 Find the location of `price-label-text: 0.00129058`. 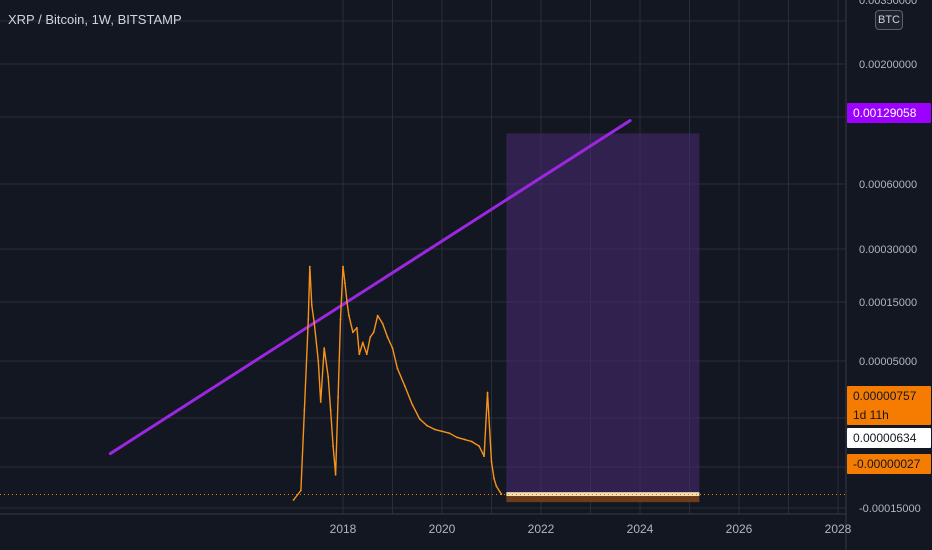

price-label-text: 0.00129058 is located at coordinates (885, 113).